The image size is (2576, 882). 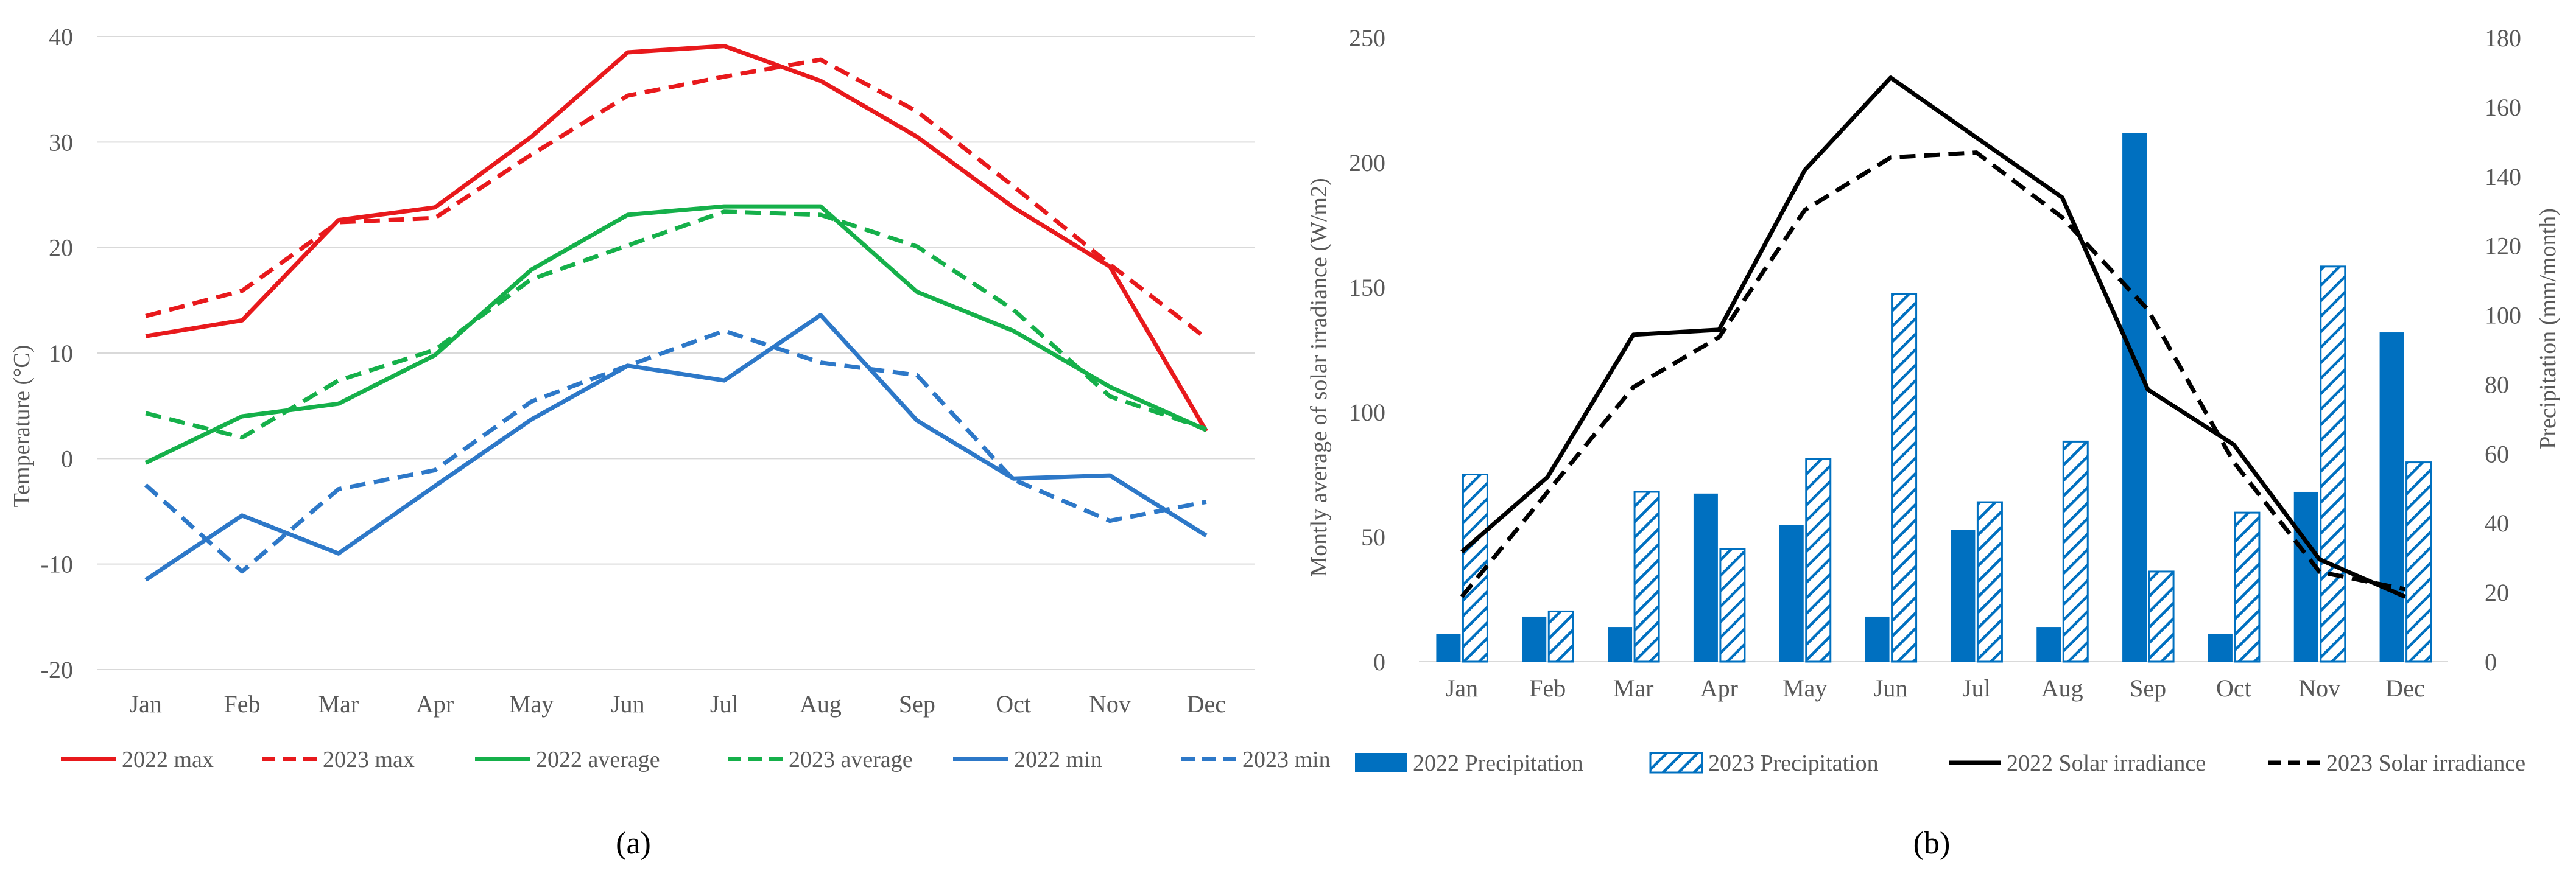 What do you see at coordinates (1932, 843) in the screenshot?
I see `chart-b-panel-label: (b)` at bounding box center [1932, 843].